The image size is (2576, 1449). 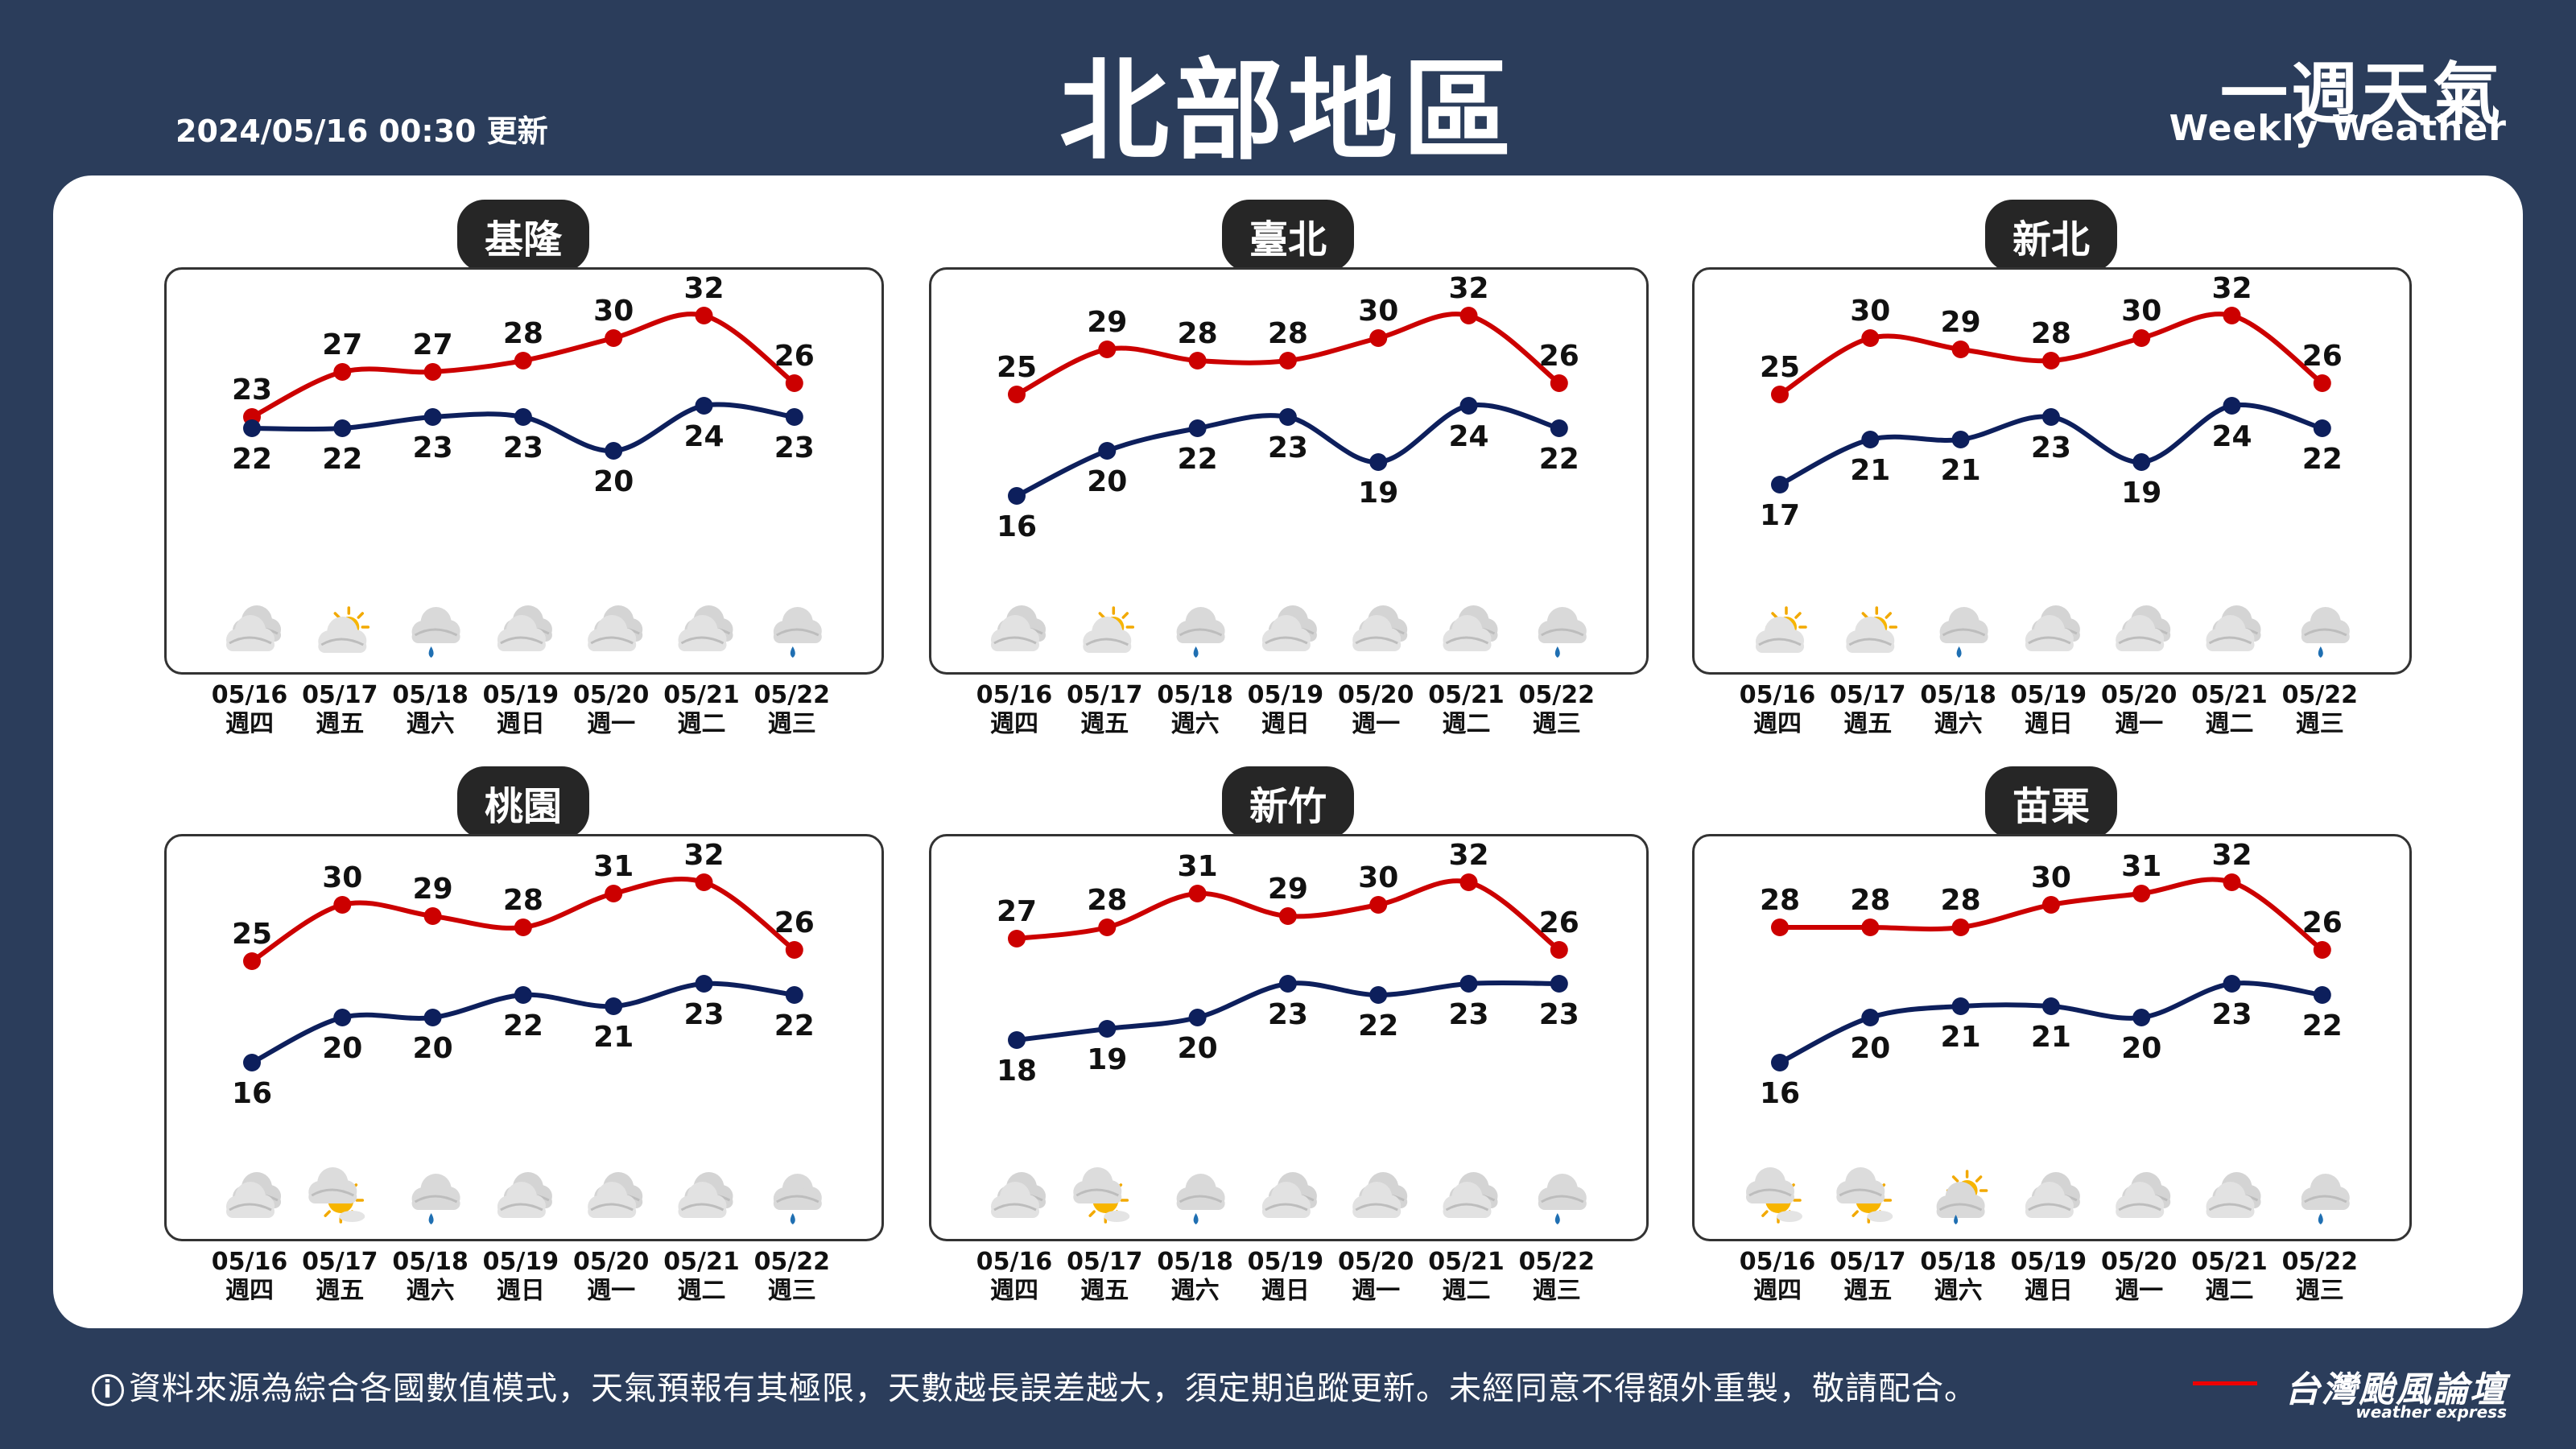 I want to click on sunny-cloud-icon, so click(x=1101, y=1195).